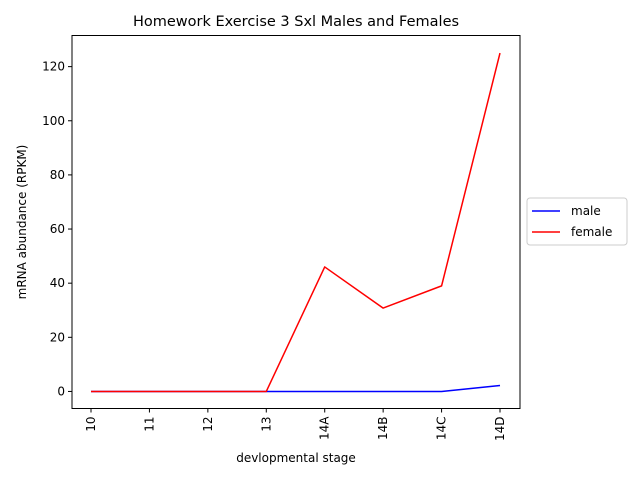 The height and width of the screenshot is (480, 640). I want to click on x-tick-label: 11, so click(149, 424).